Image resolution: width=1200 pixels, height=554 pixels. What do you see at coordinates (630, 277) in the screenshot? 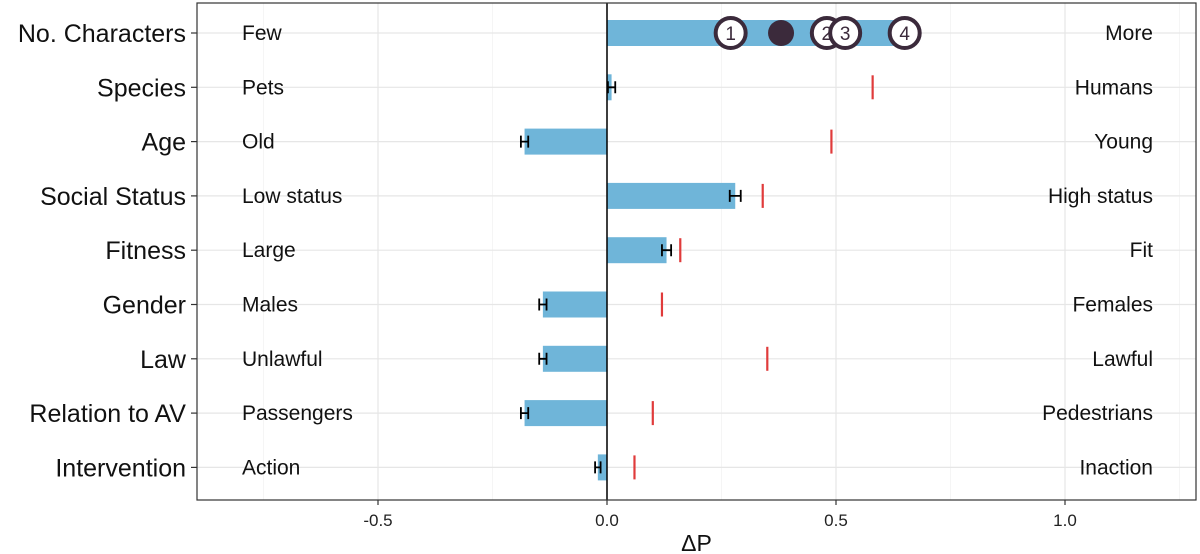
I see `error-bars` at bounding box center [630, 277].